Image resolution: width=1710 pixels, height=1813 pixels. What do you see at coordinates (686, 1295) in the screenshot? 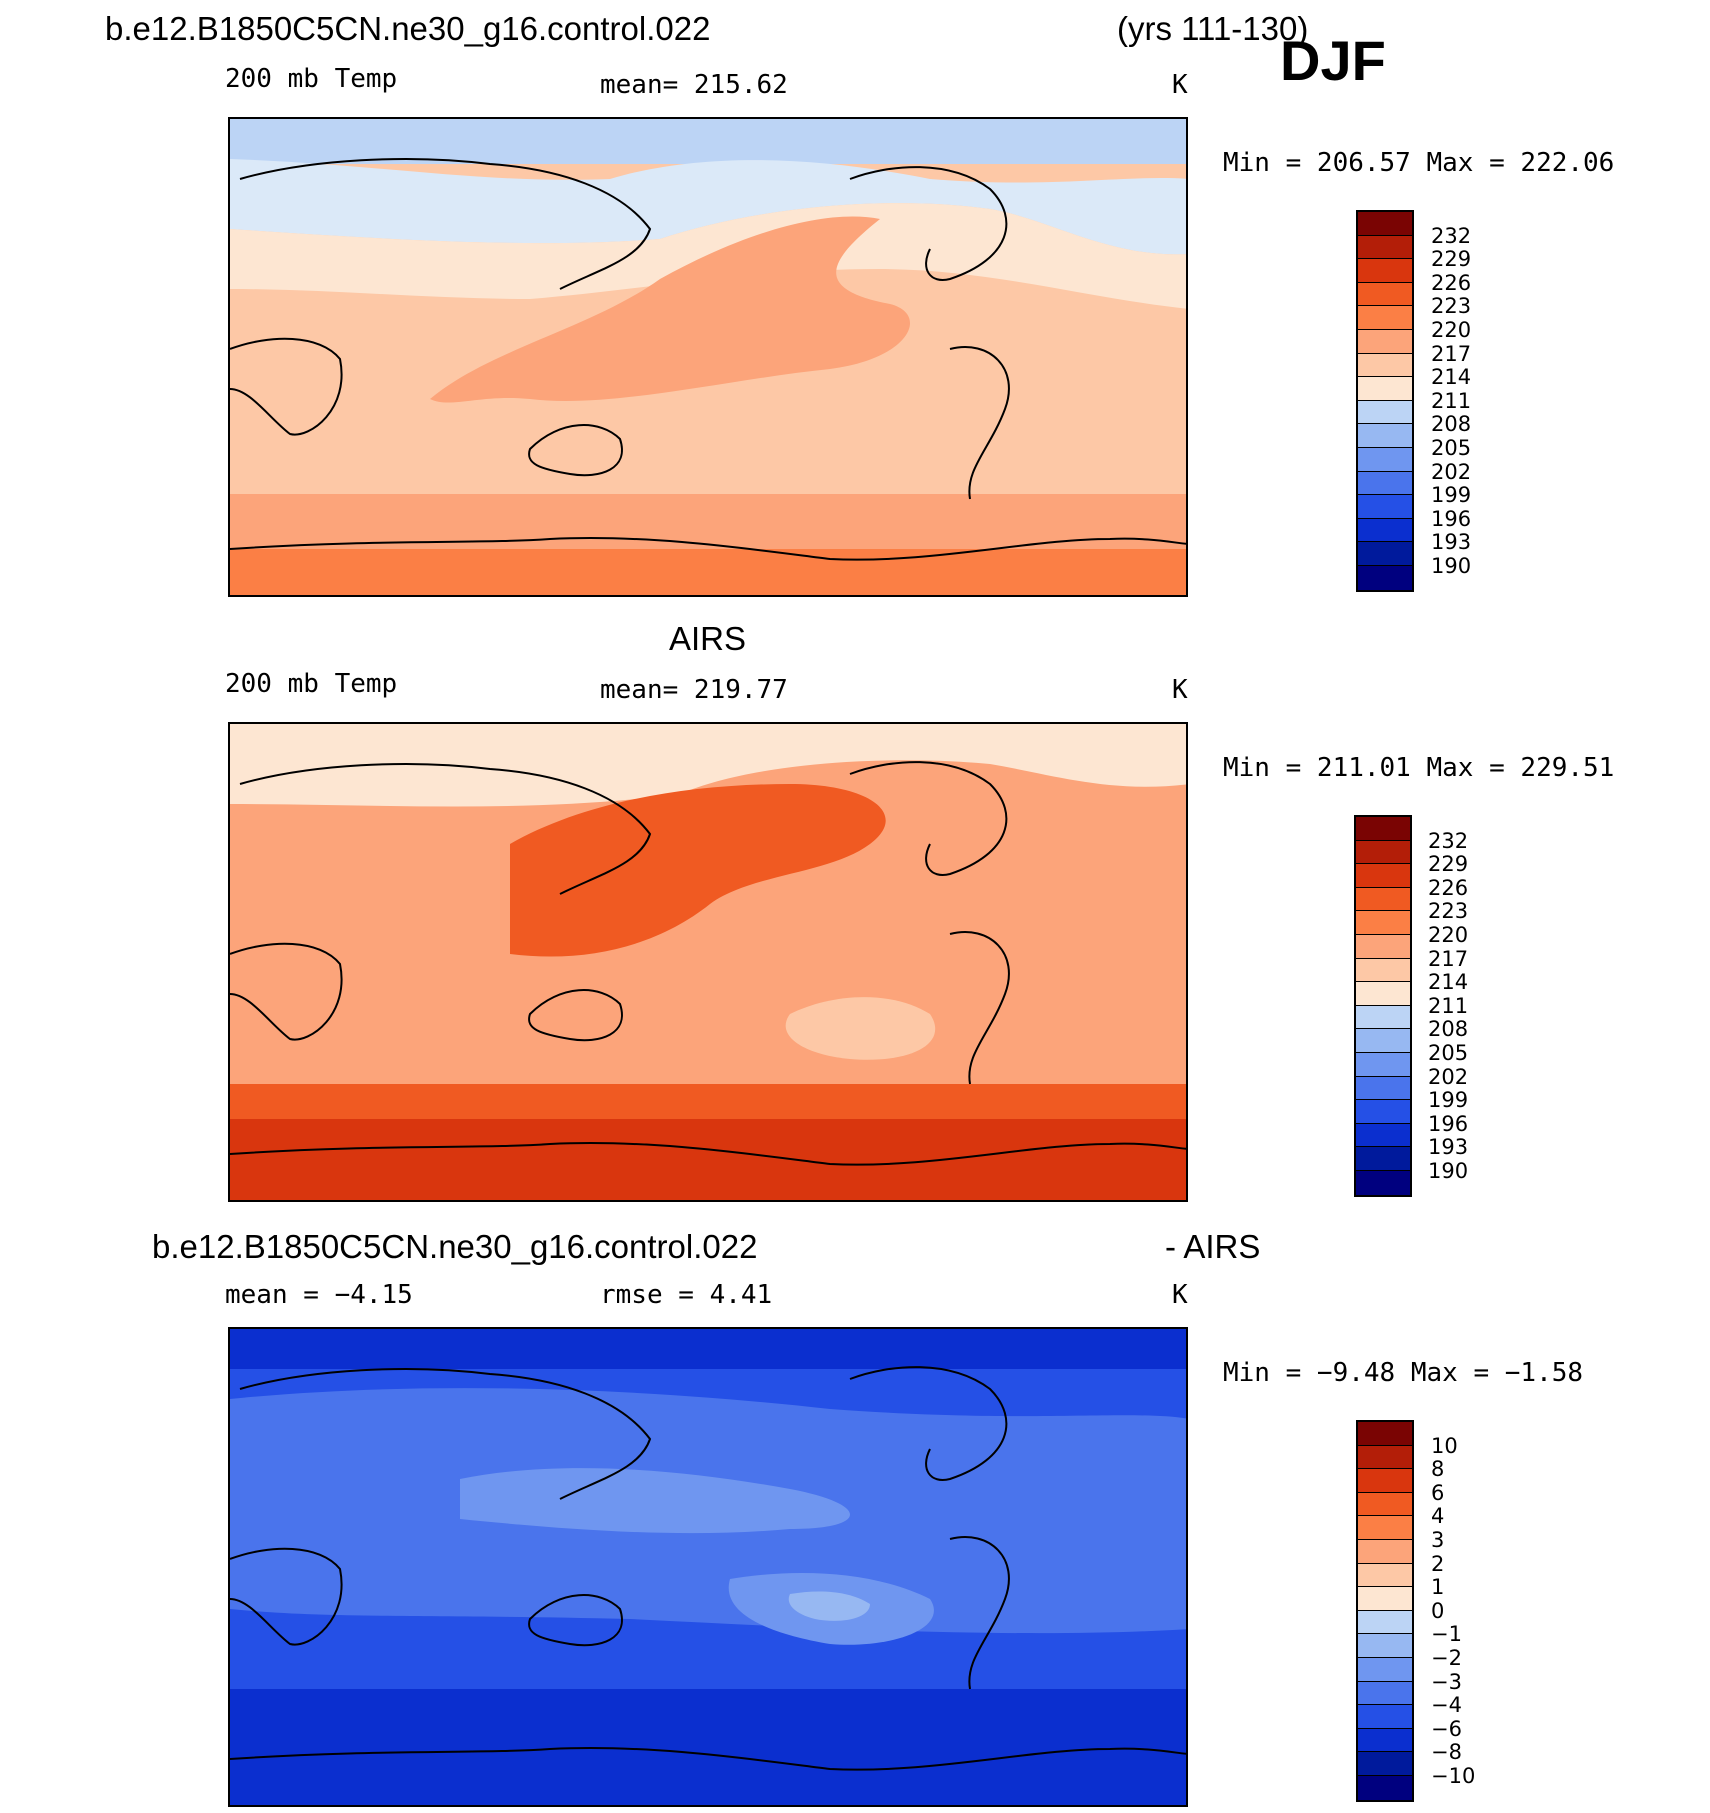
I see `panel3-rmse-label: rmse = 4.41` at bounding box center [686, 1295].